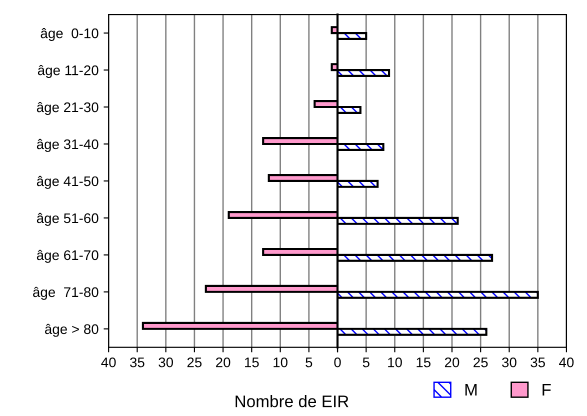 This screenshot has height=416, width=587. I want to click on legend-label: F, so click(546, 390).